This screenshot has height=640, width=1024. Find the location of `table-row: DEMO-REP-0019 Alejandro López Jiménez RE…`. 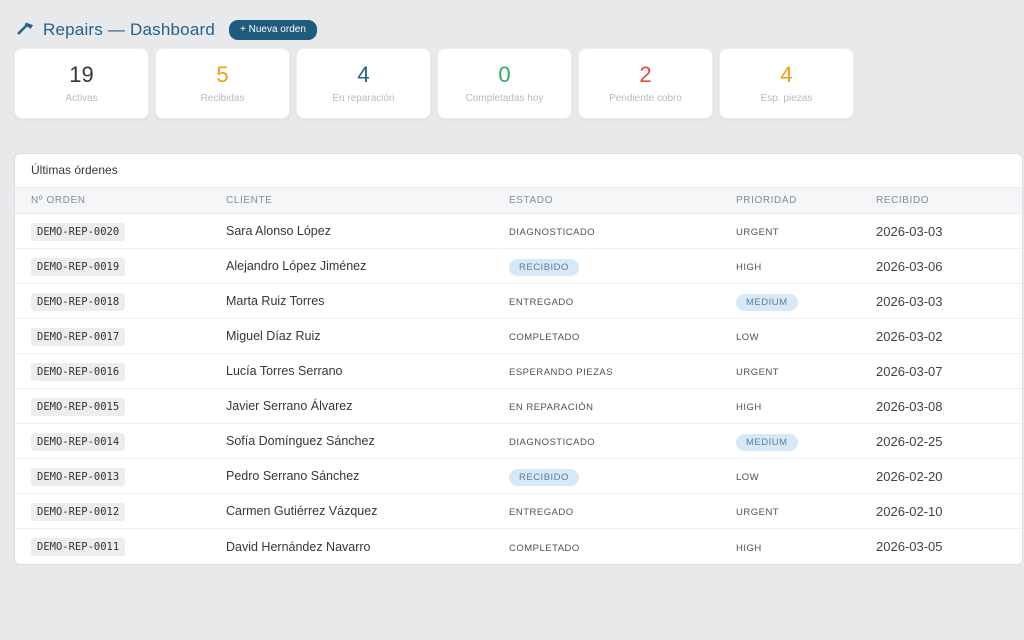

table-row: DEMO-REP-0019 Alejandro López Jiménez RE… is located at coordinates (518, 266).